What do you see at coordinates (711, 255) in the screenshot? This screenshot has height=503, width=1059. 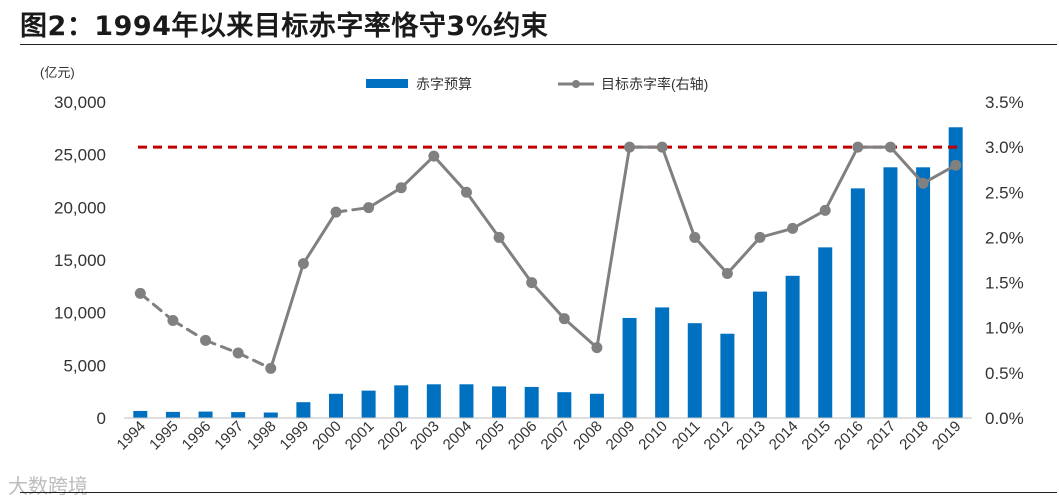 I see `line-segment-2011-2012` at bounding box center [711, 255].